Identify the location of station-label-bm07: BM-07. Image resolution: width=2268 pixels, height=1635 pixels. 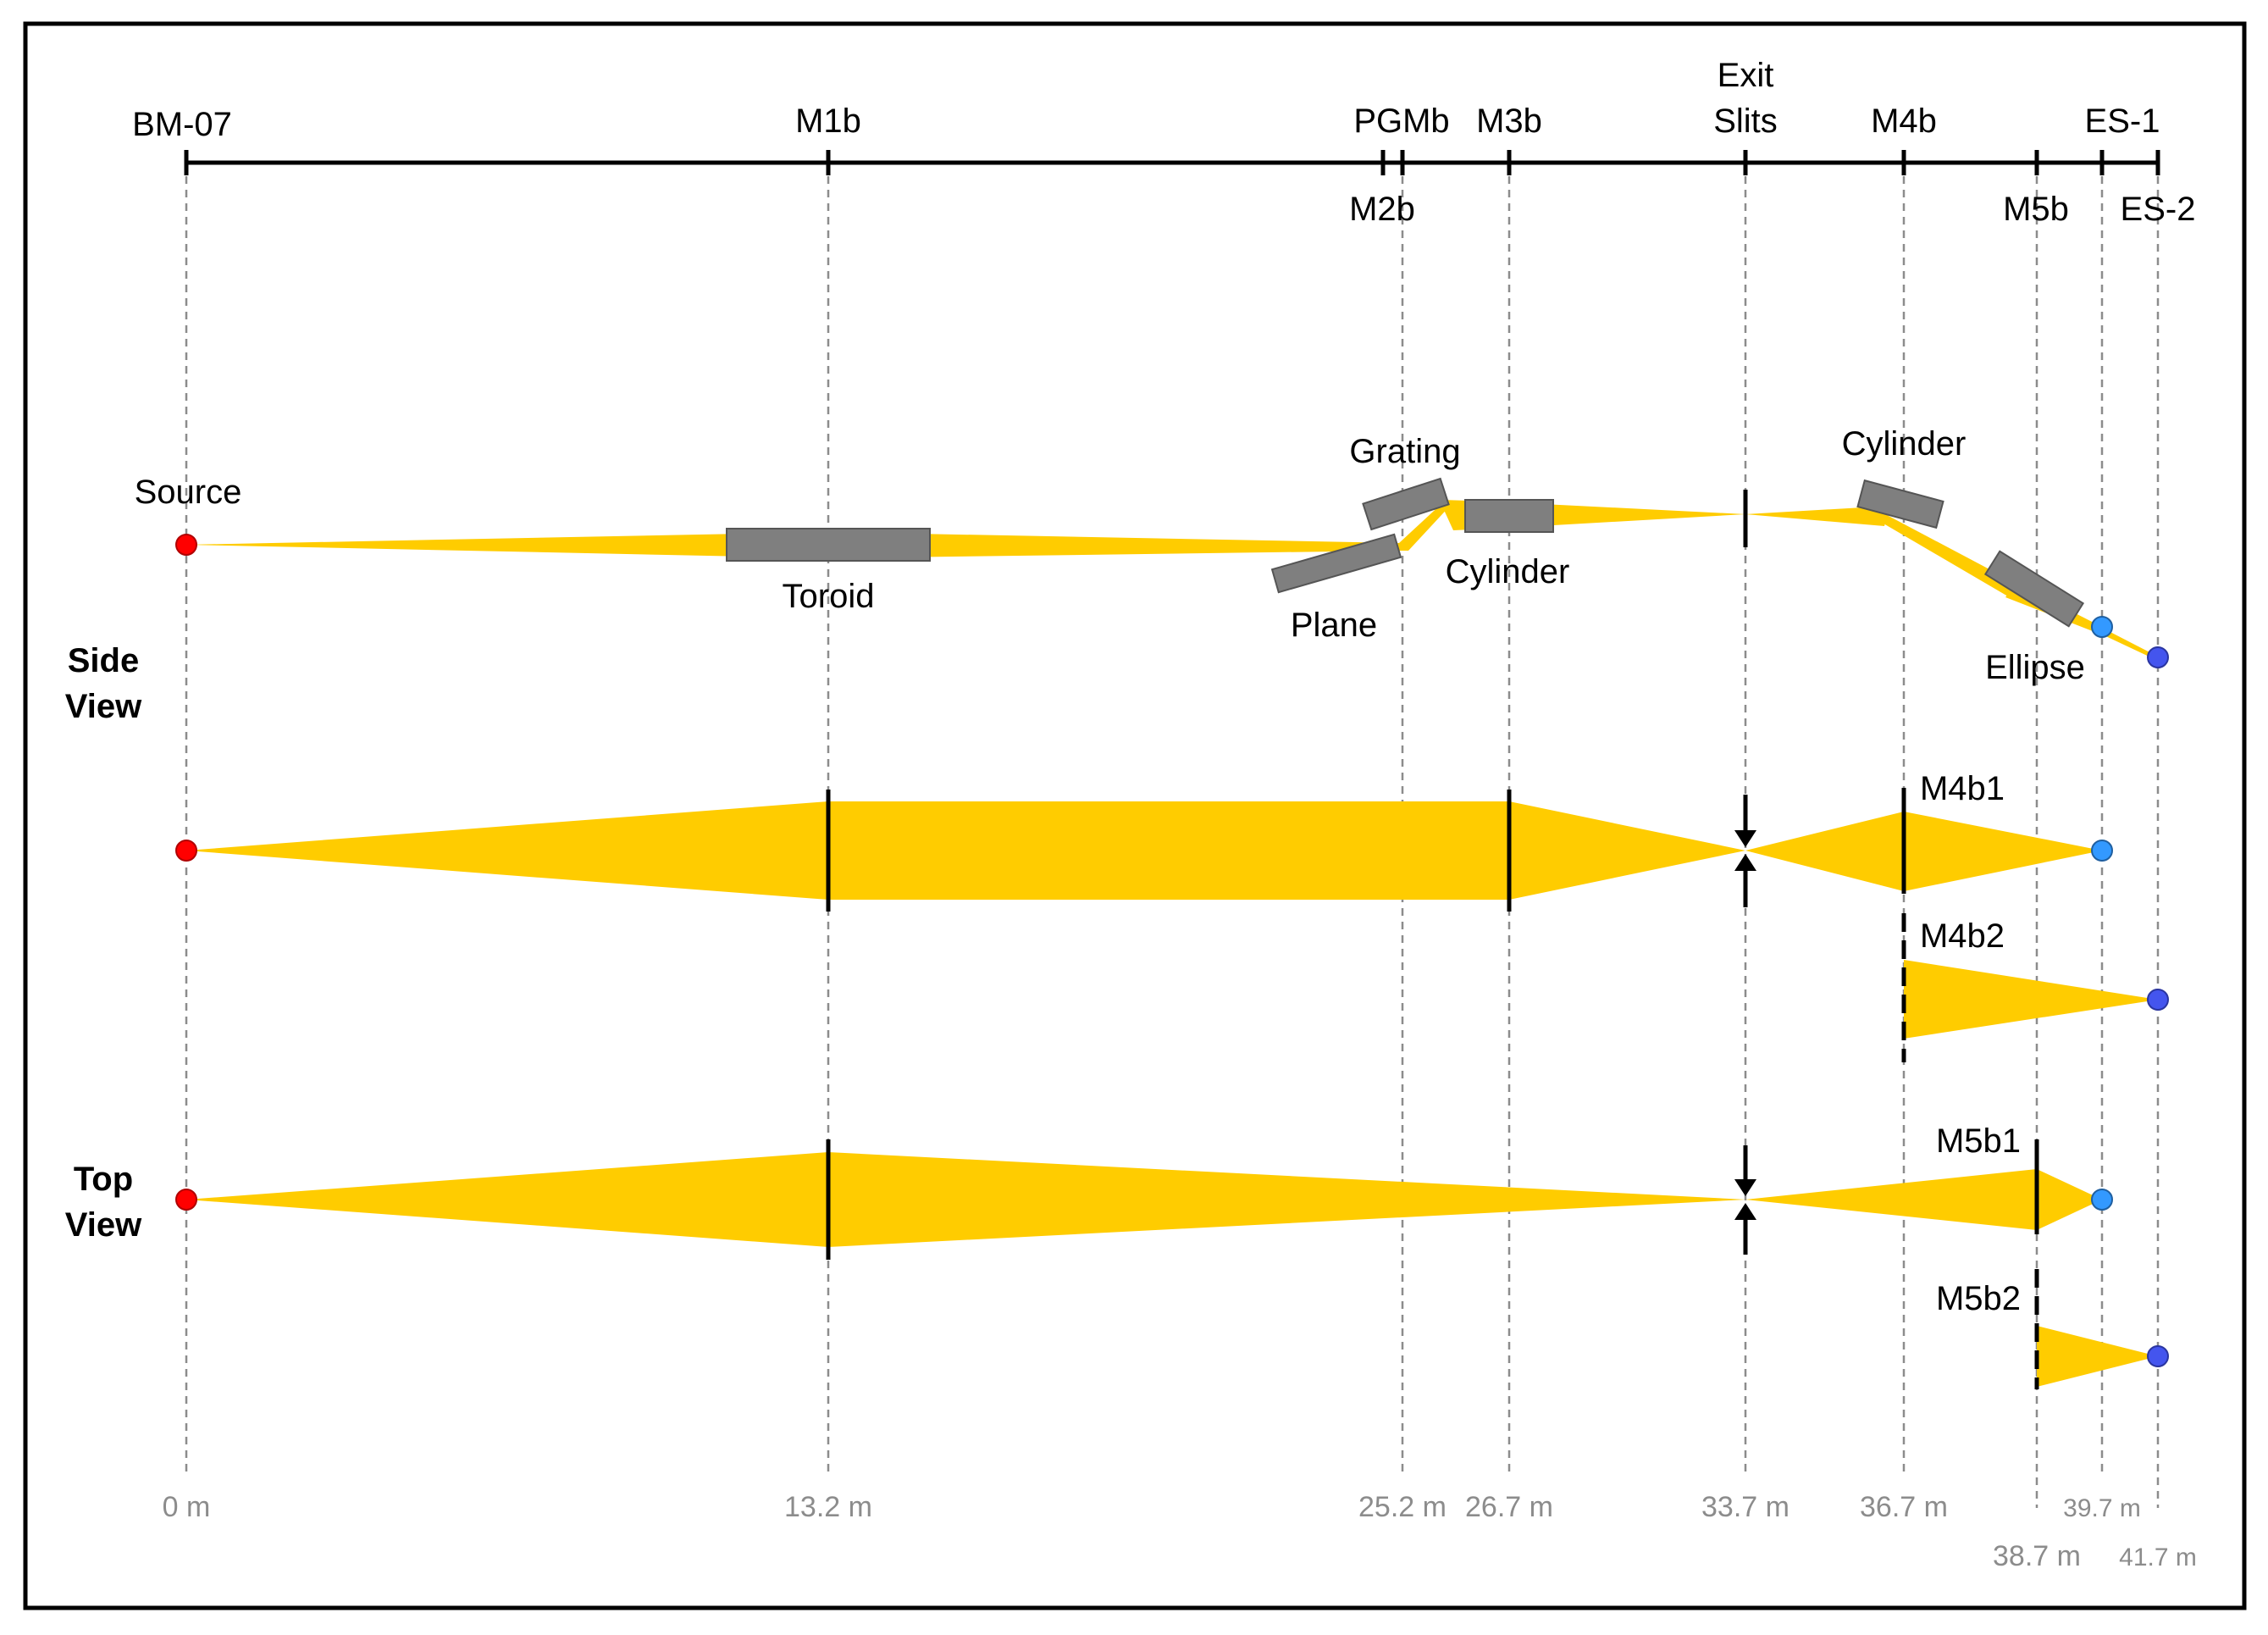
(182, 125).